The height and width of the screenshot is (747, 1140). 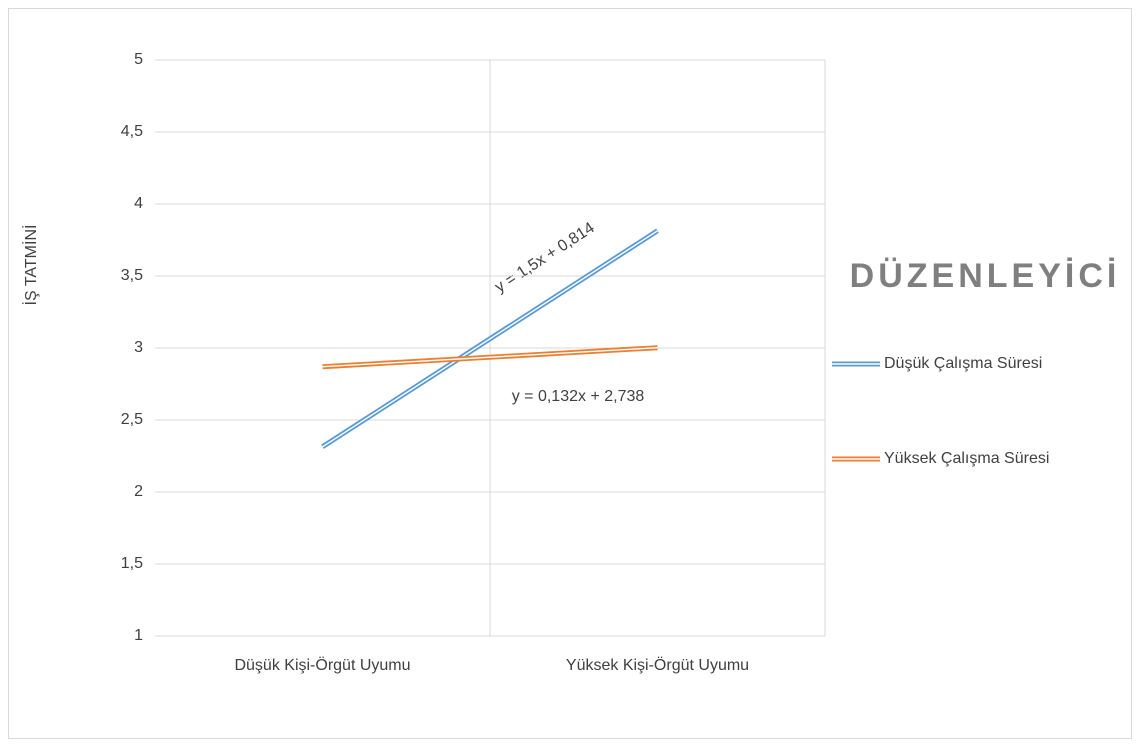 What do you see at coordinates (138, 59) in the screenshot?
I see `y-tick-label: 5` at bounding box center [138, 59].